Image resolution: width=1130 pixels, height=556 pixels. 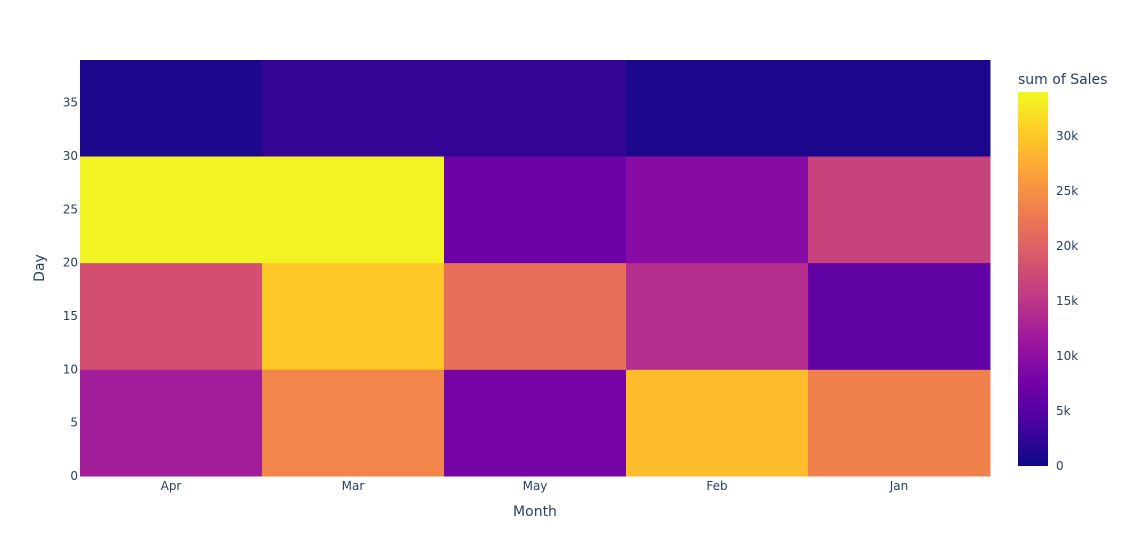 What do you see at coordinates (1063, 411) in the screenshot?
I see `colorbar-tick-label: 5k` at bounding box center [1063, 411].